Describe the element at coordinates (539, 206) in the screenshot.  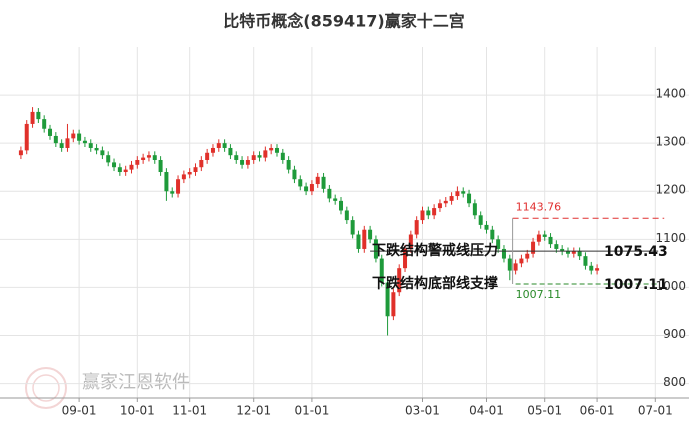
I see `resistance-label: 1143.76` at that location.